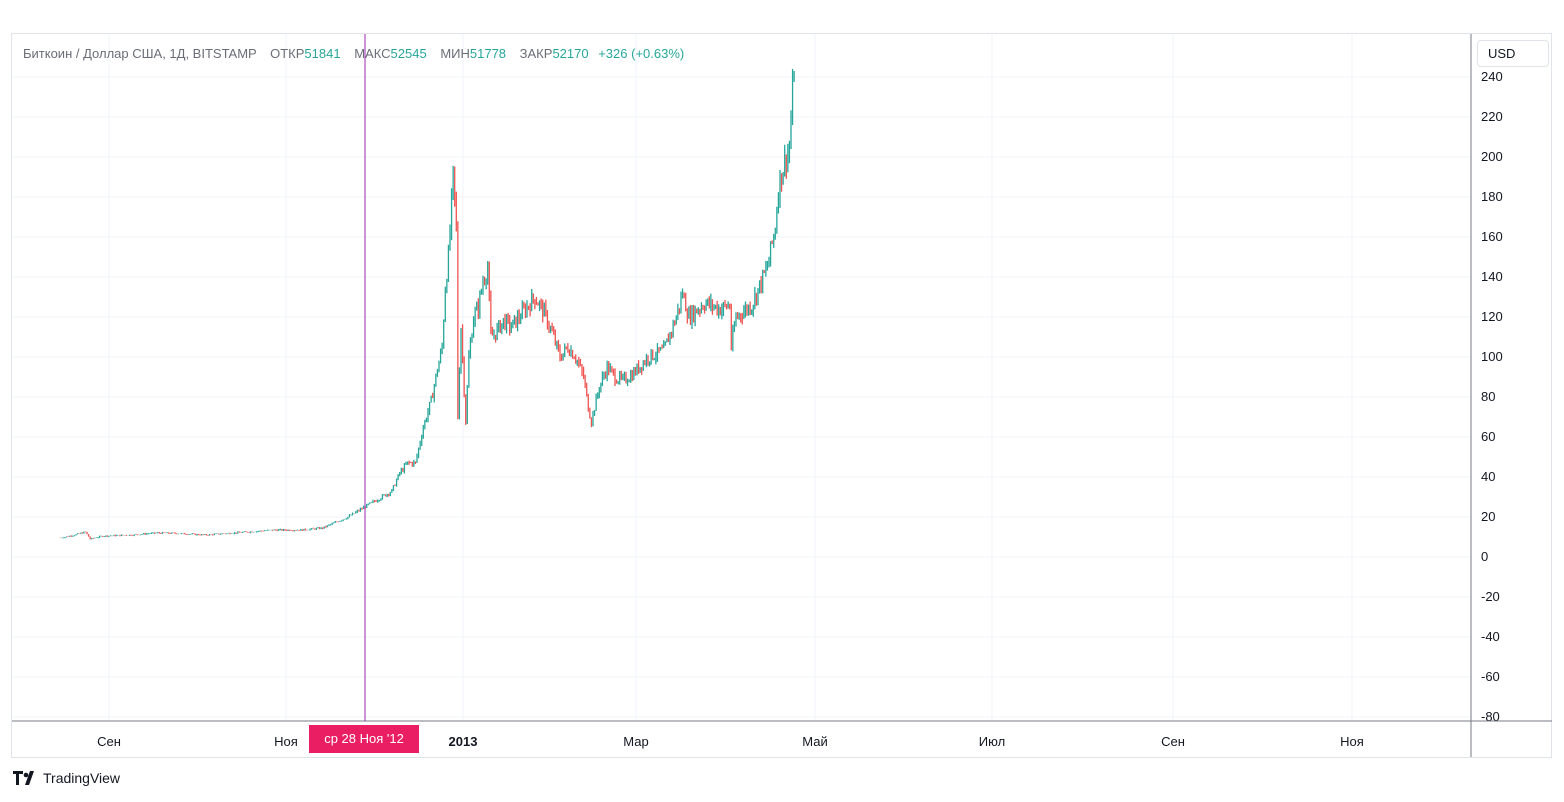  What do you see at coordinates (1484, 556) in the screenshot?
I see `y-tick-label: 0` at bounding box center [1484, 556].